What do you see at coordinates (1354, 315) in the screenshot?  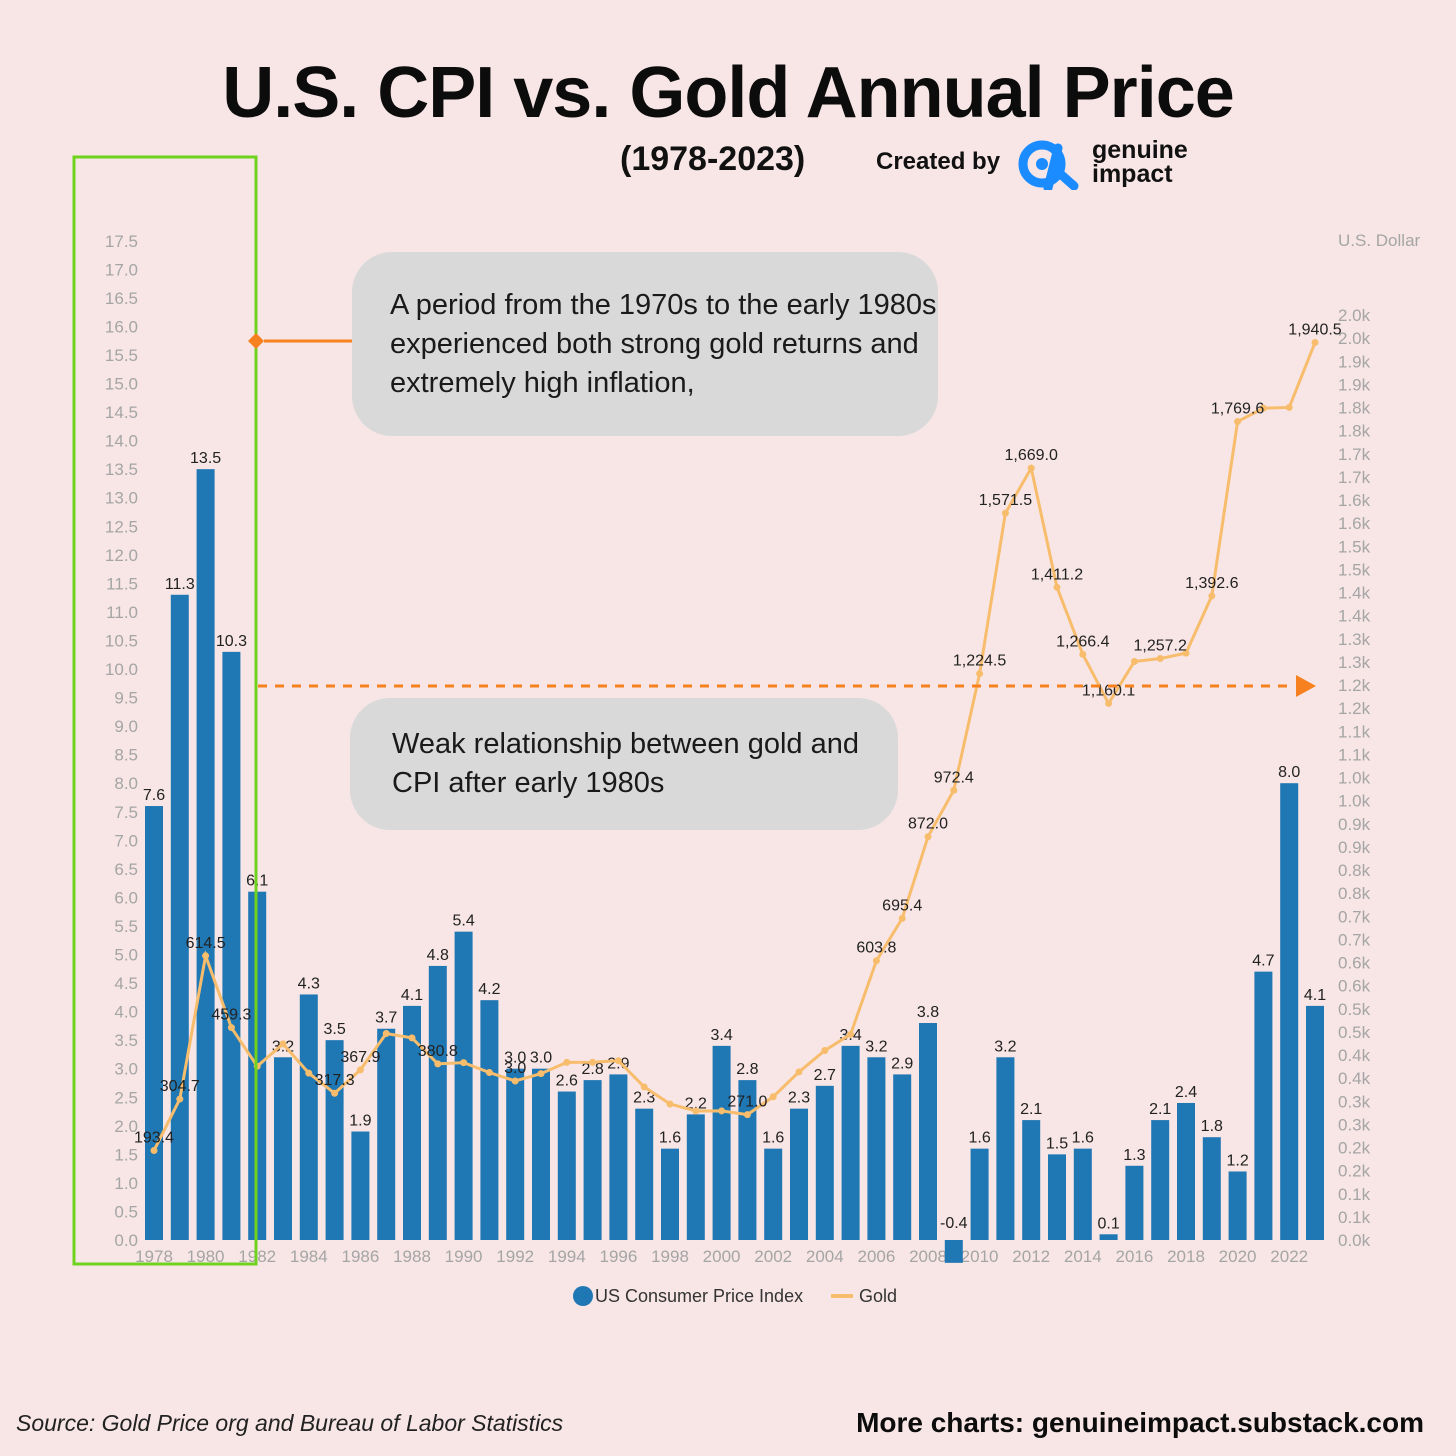 I see `y-right-tick-label: 2.0k` at bounding box center [1354, 315].